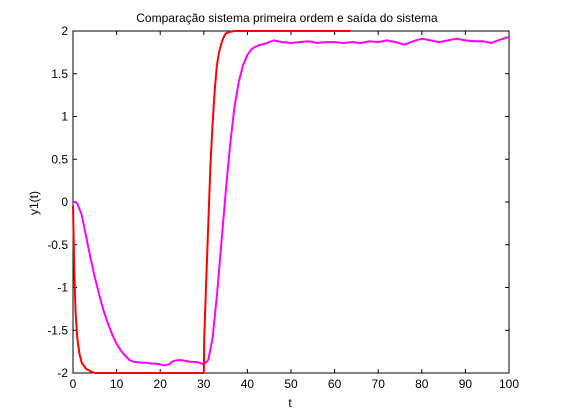 The image size is (561, 420). I want to click on x-tick-label: 90, so click(466, 384).